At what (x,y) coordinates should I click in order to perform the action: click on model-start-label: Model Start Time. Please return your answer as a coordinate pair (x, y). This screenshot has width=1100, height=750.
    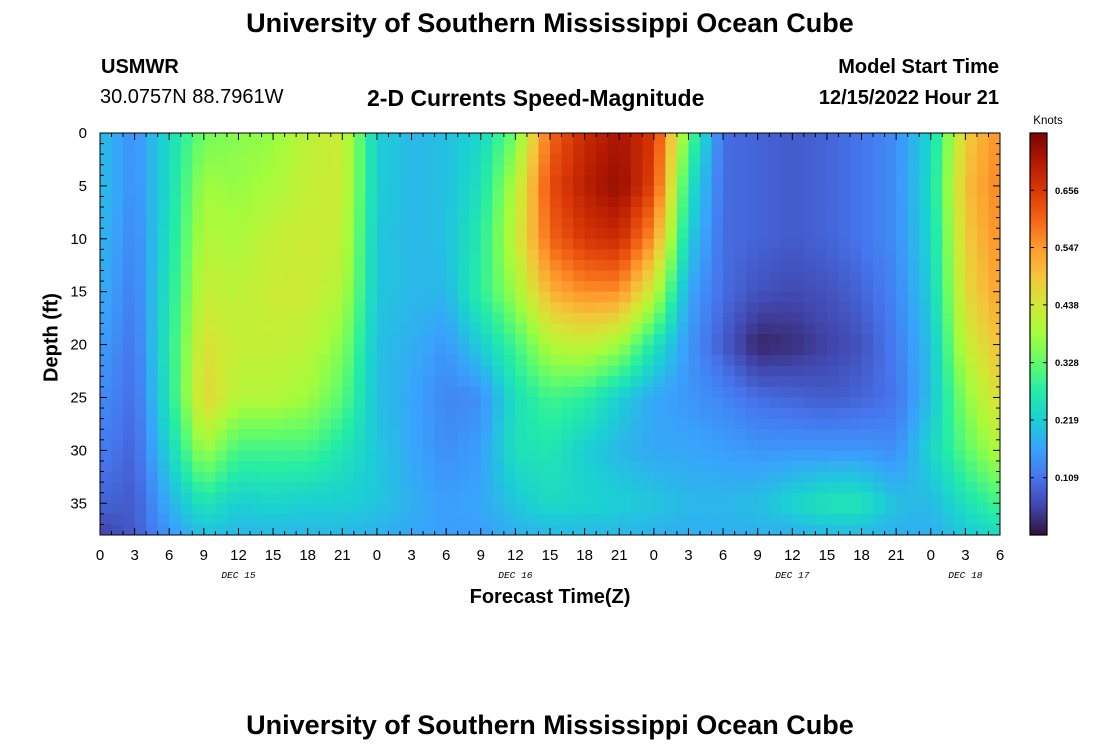
    Looking at the image, I should click on (918, 67).